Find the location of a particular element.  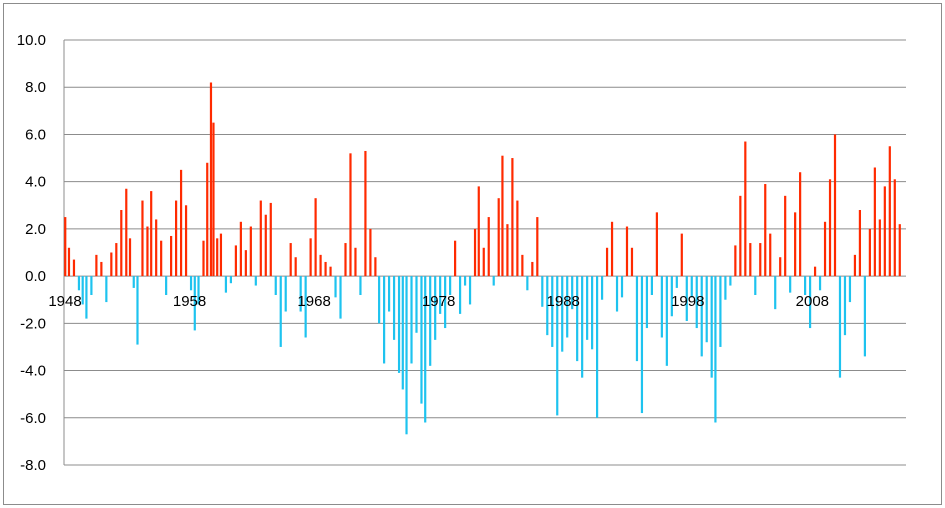

y-tick-label: 6.0 is located at coordinates (35, 134).